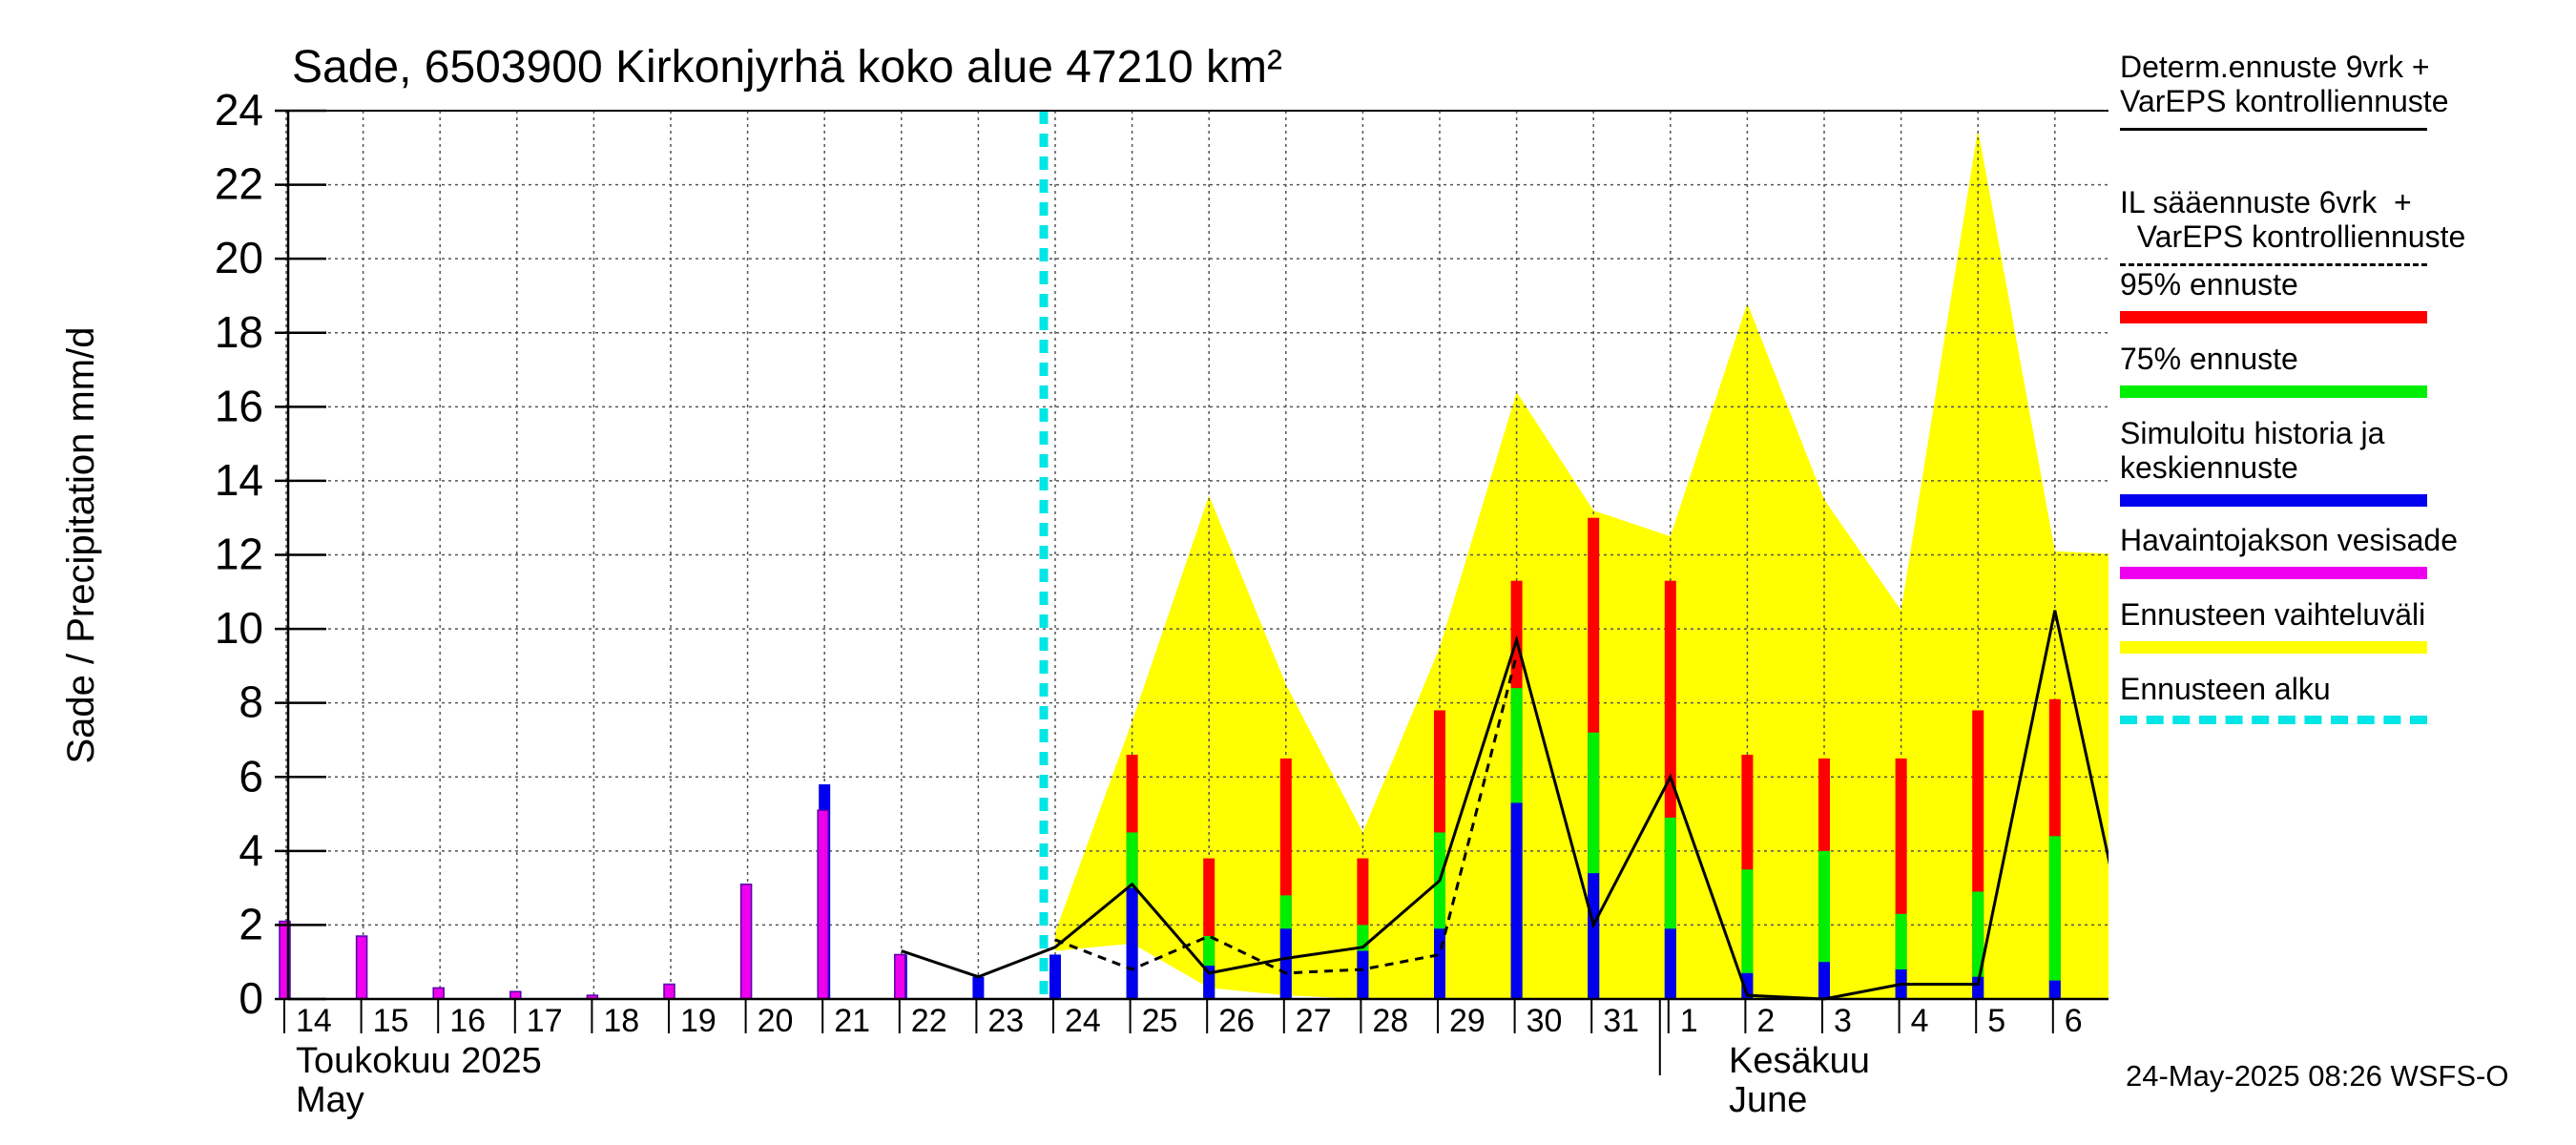  I want to click on legend-label: Ennusteen vaihteluväli, so click(2273, 614).